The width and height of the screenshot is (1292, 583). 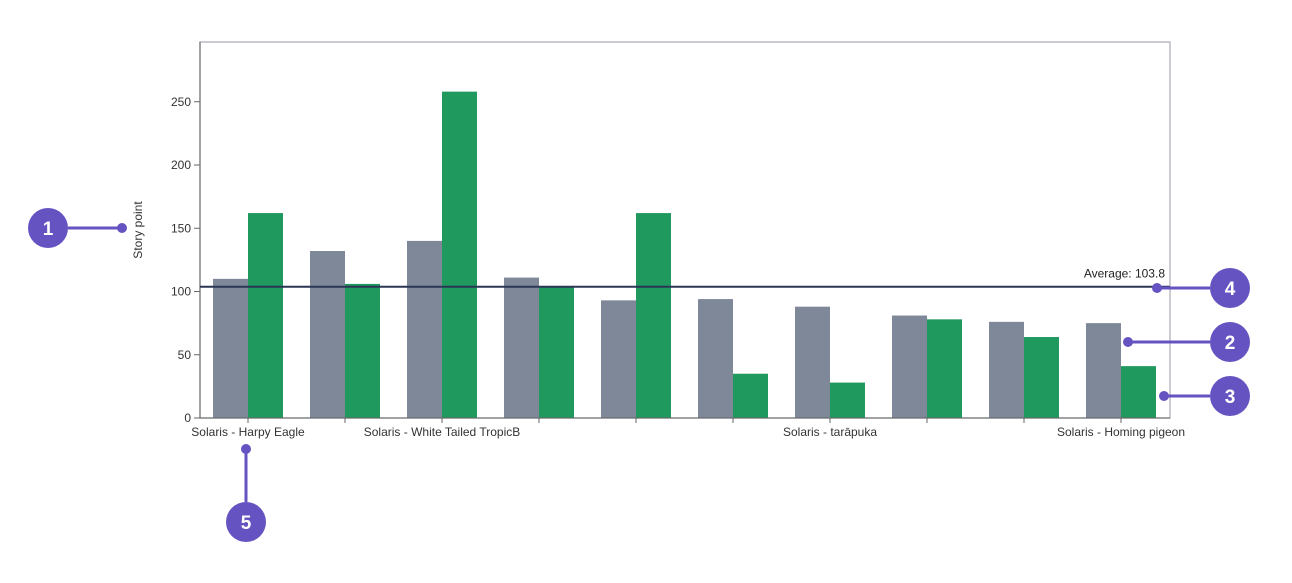 What do you see at coordinates (138, 230) in the screenshot?
I see `y-axis-label: Story point` at bounding box center [138, 230].